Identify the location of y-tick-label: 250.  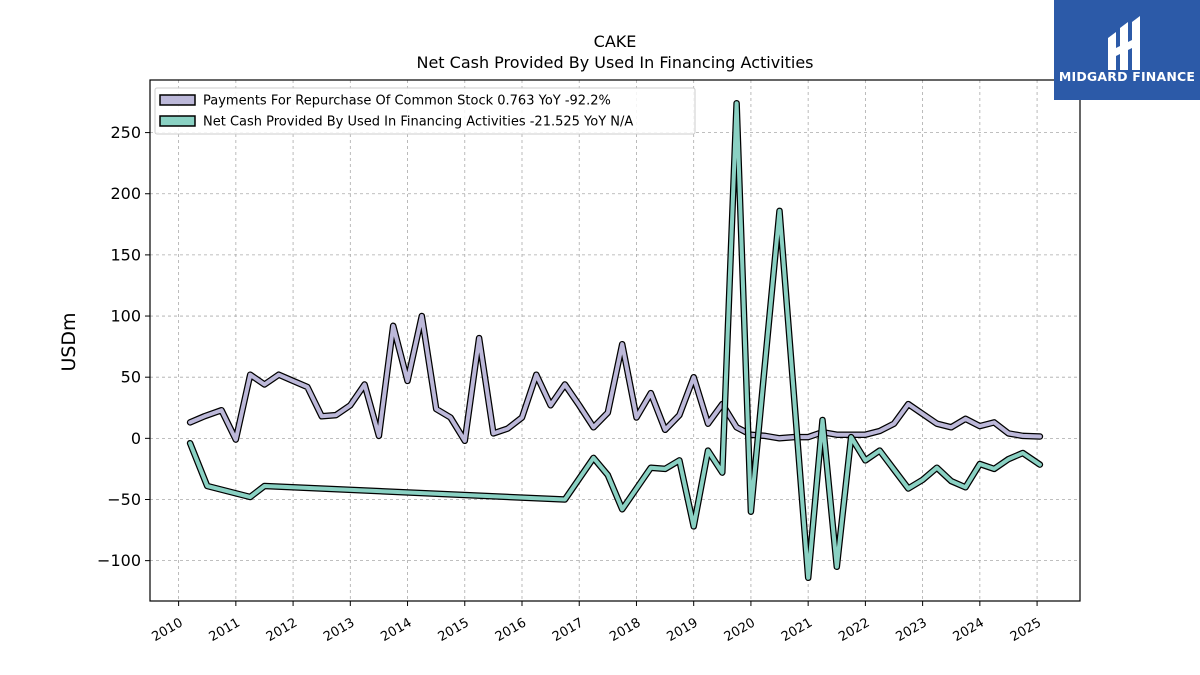
(125, 132).